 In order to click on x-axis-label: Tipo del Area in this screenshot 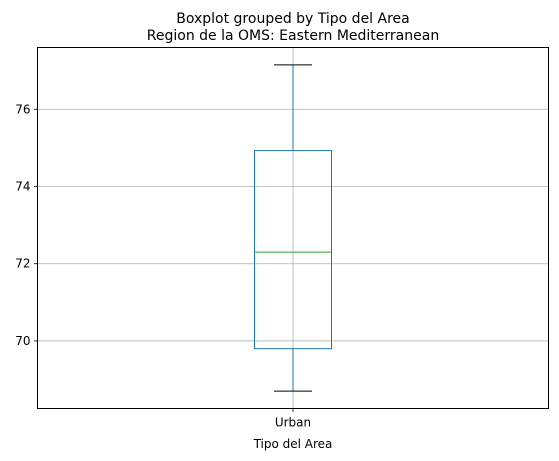, I will do `click(293, 444)`.